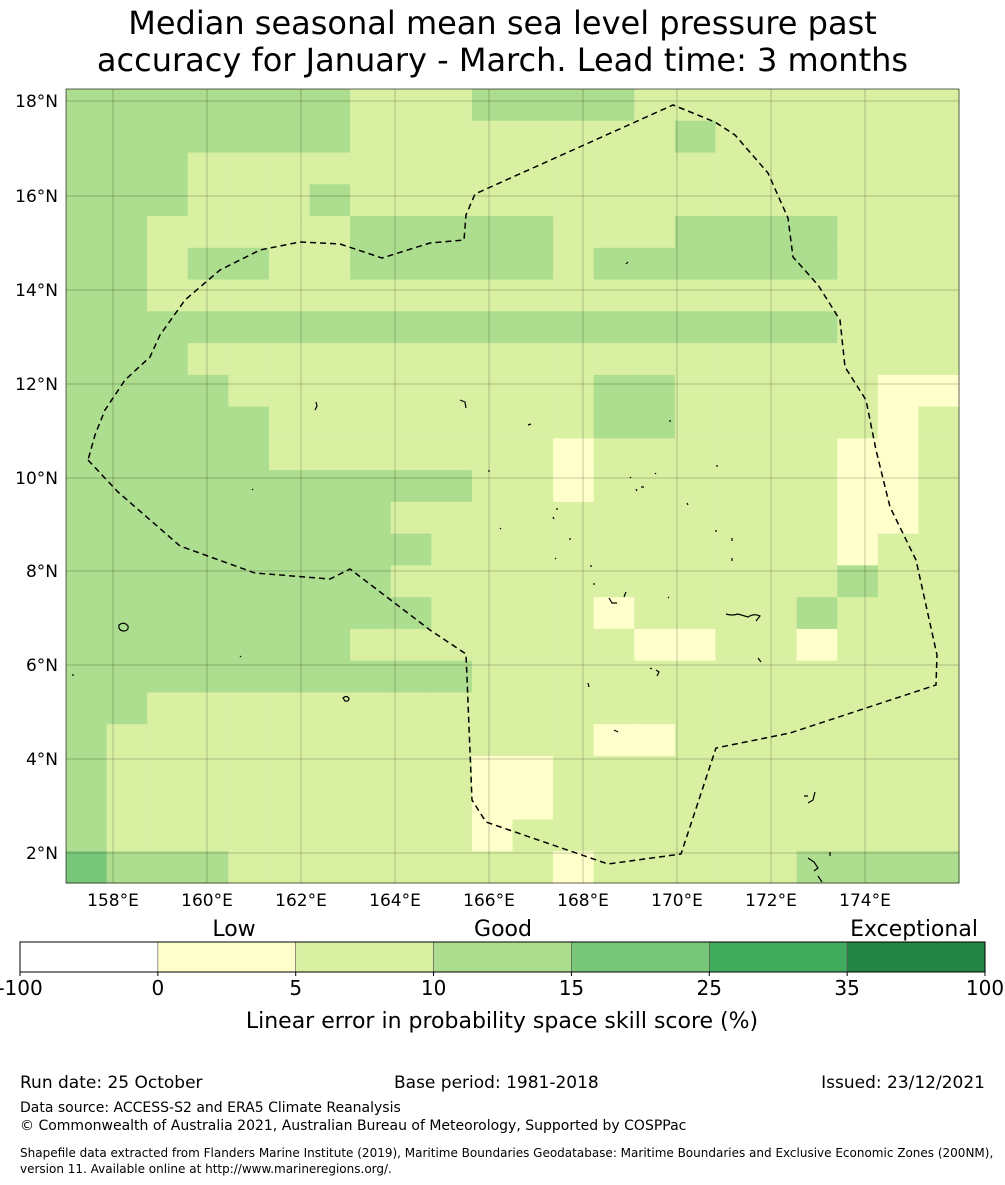  What do you see at coordinates (496, 1083) in the screenshot?
I see `base-period: Base period: 1981-2018` at bounding box center [496, 1083].